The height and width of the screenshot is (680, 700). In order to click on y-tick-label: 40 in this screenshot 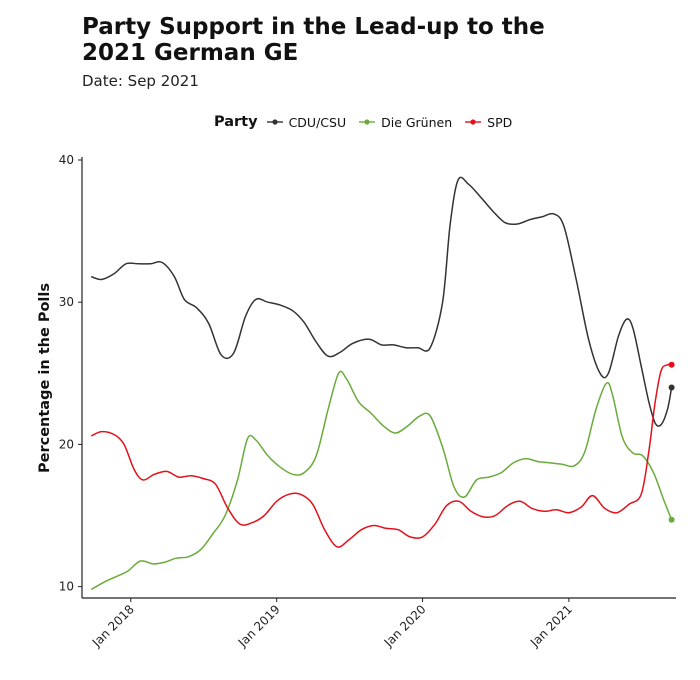, I will do `click(66, 160)`.